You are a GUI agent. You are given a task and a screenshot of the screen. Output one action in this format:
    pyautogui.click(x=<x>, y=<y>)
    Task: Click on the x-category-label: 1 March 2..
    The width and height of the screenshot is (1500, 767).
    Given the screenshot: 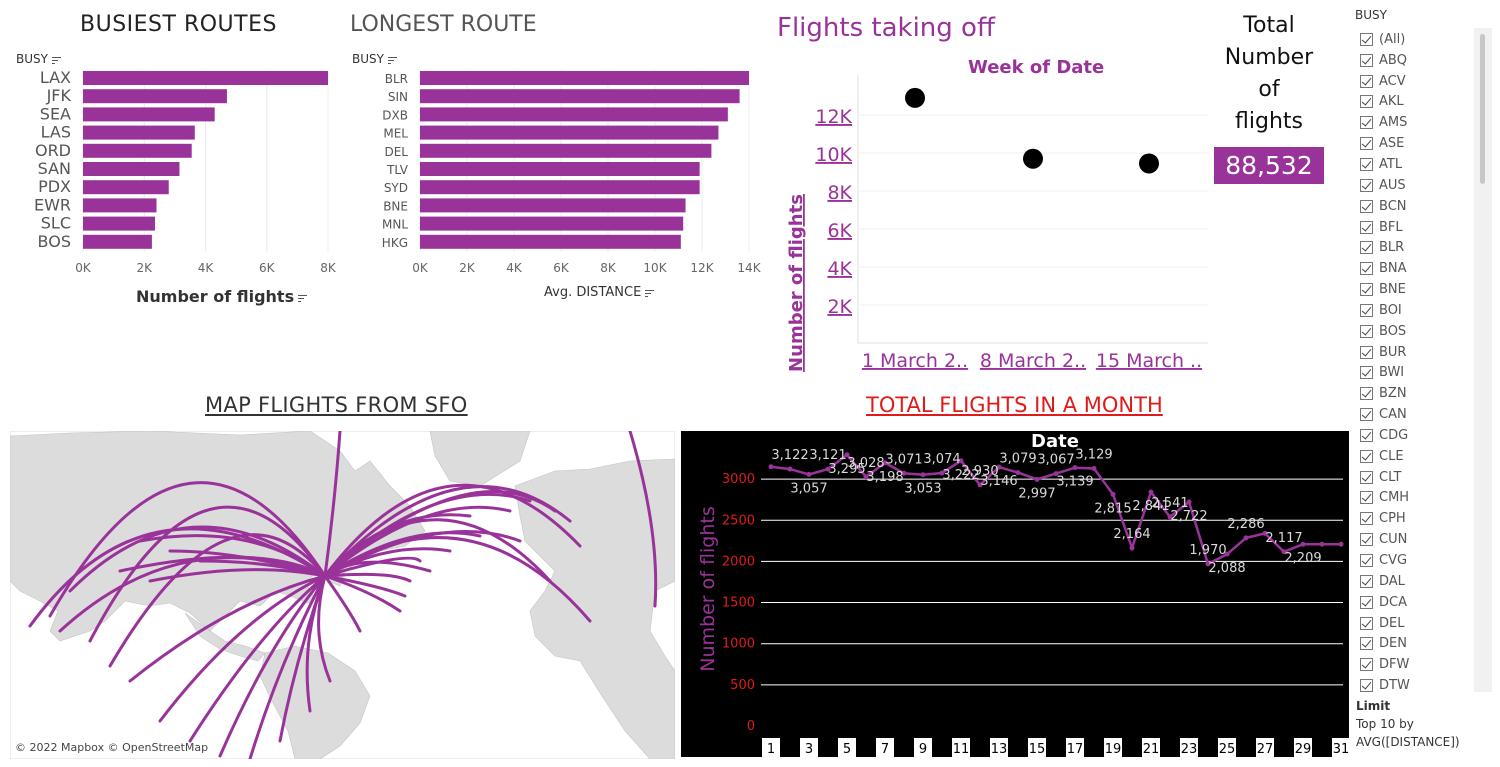 What is the action you would take?
    pyautogui.click(x=915, y=361)
    